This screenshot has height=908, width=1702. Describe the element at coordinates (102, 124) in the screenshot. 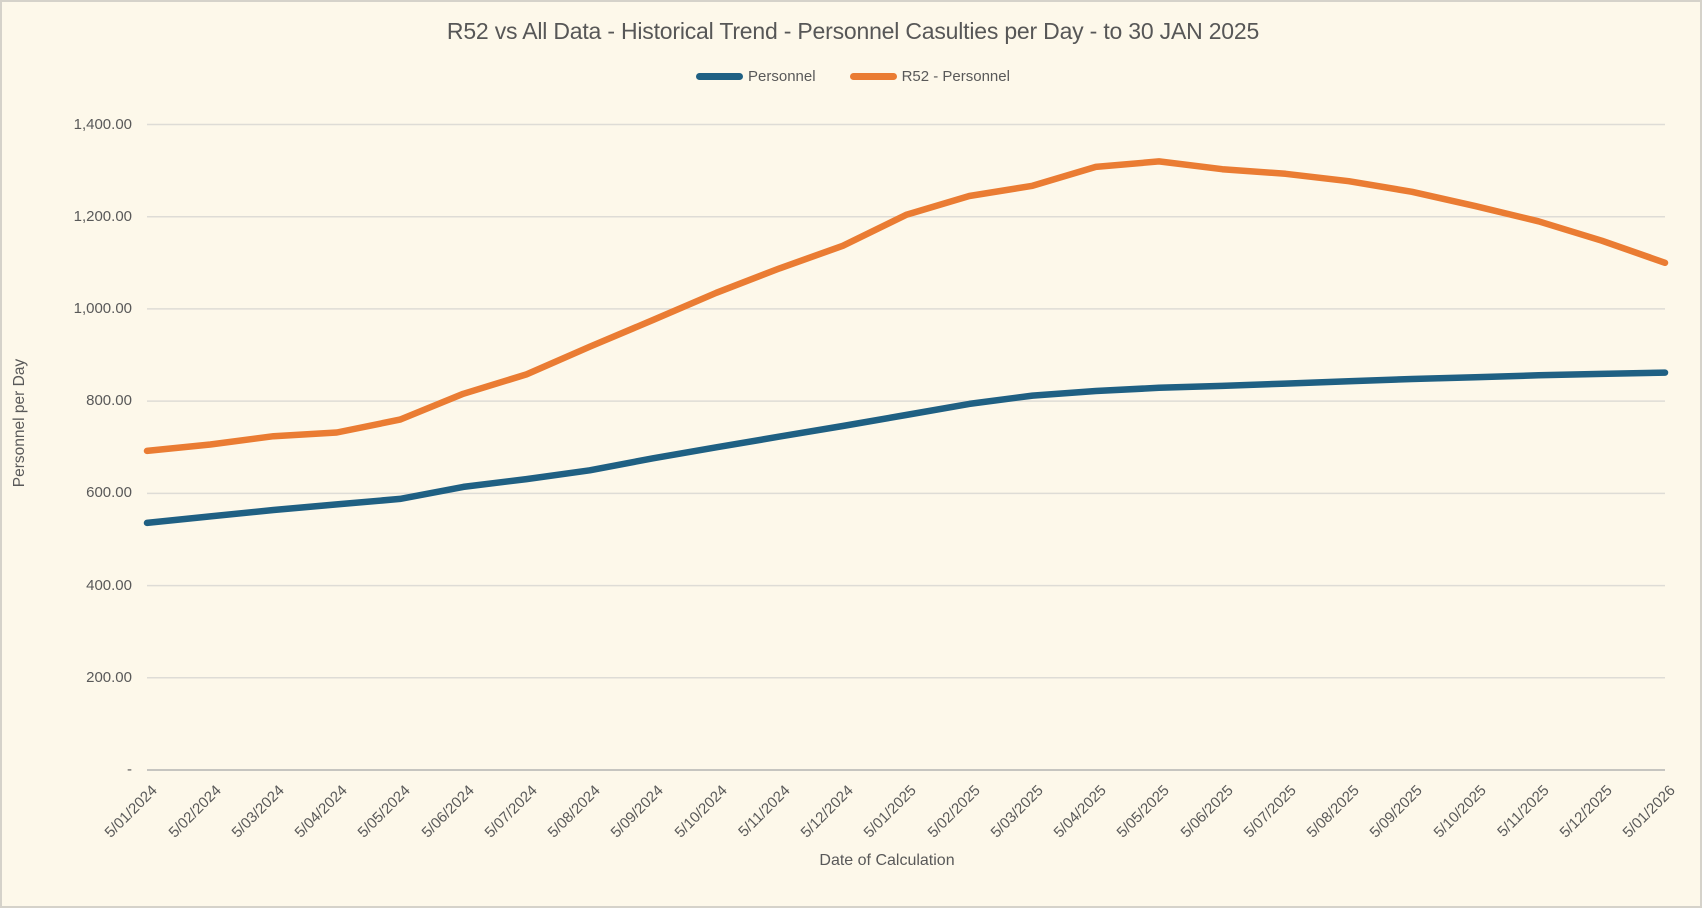

I see `y-tick-label: 1,400.00` at that location.